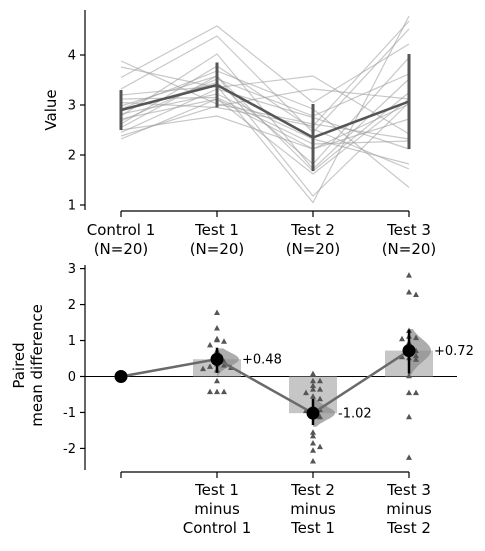 This screenshot has width=485, height=551. I want to click on y-axis-title-line: Paired, so click(19, 365).